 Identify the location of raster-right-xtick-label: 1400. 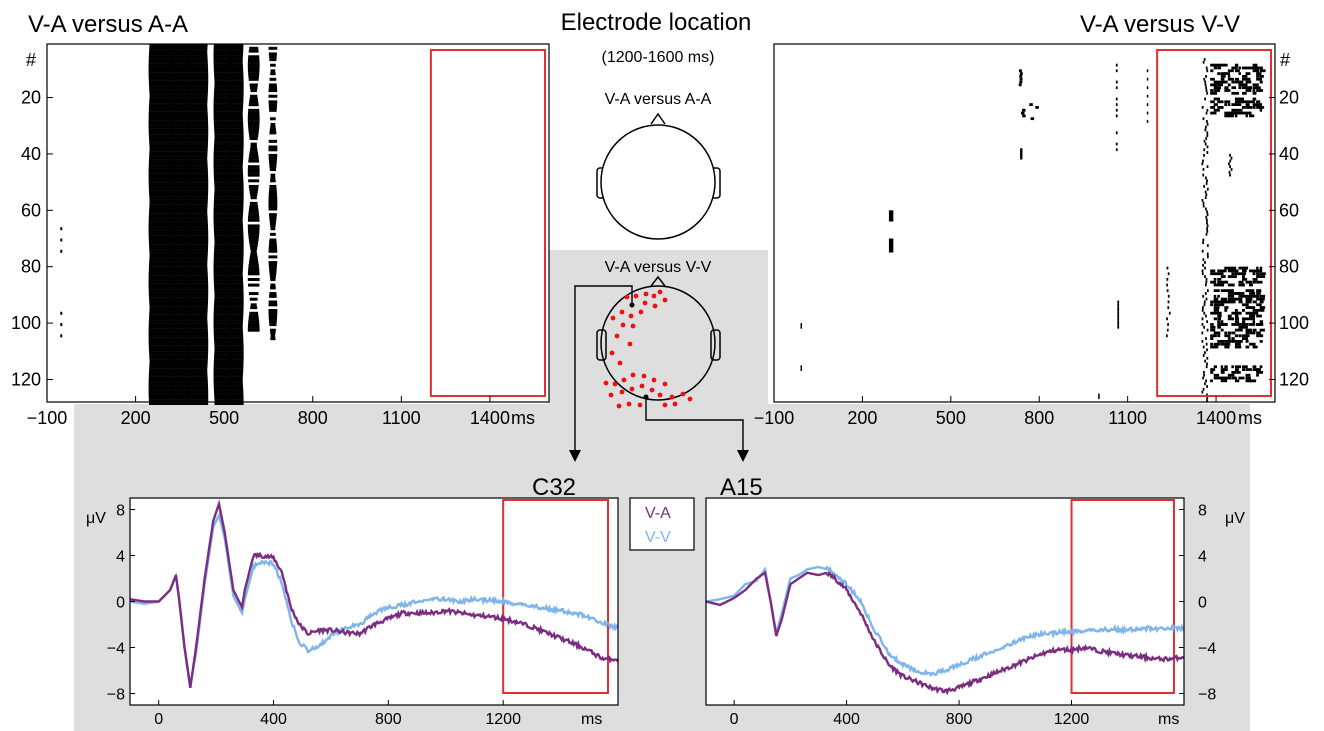
(1216, 418).